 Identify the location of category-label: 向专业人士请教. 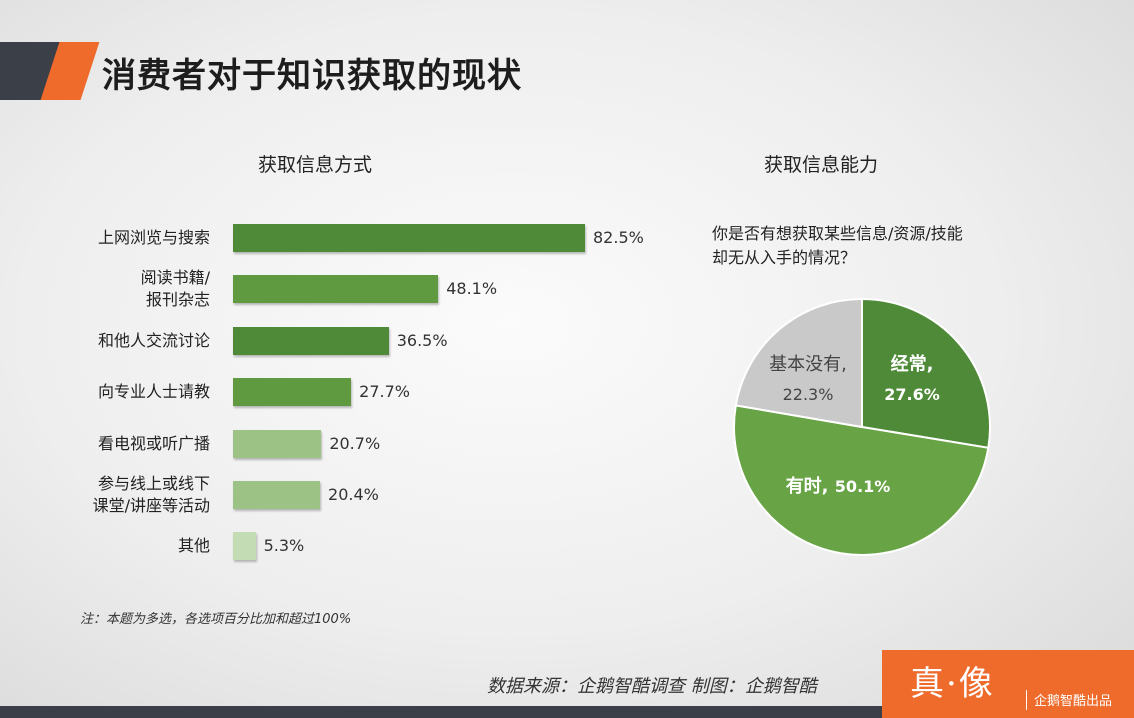
(153, 392).